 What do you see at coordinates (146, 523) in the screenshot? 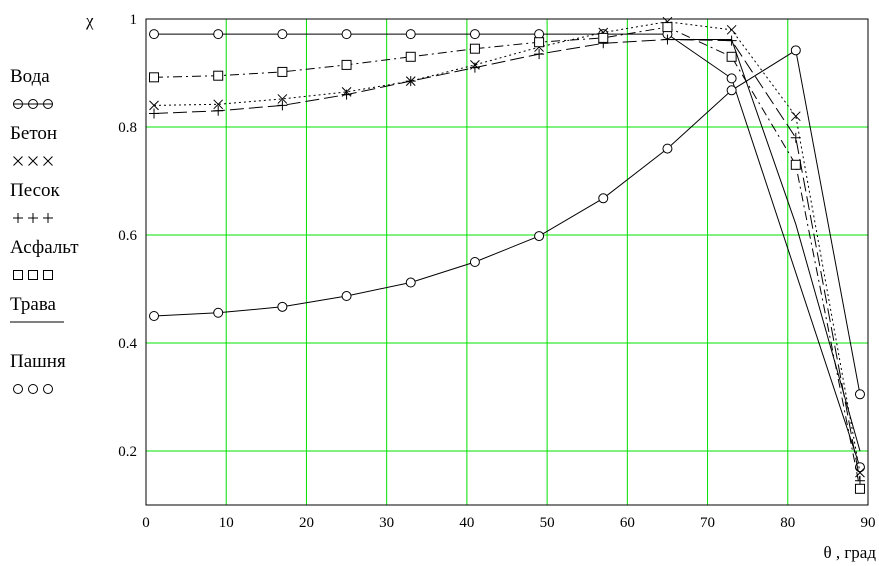
I see `x-tick-label: 0` at bounding box center [146, 523].